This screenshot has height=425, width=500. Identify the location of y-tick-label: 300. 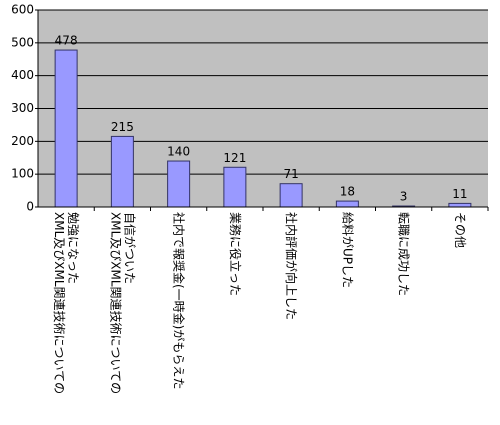
(22, 108).